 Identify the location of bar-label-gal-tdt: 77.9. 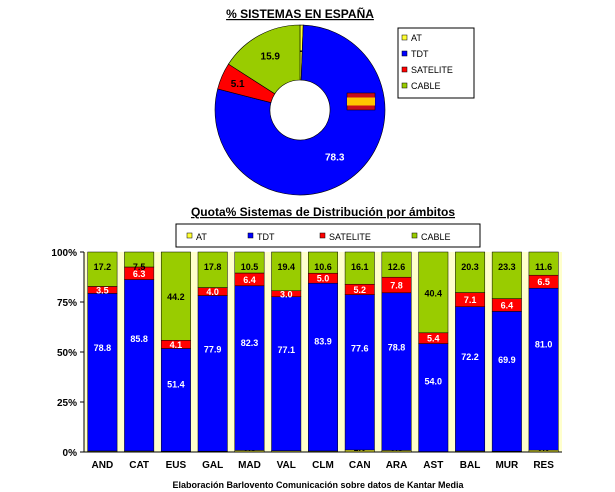
(213, 349).